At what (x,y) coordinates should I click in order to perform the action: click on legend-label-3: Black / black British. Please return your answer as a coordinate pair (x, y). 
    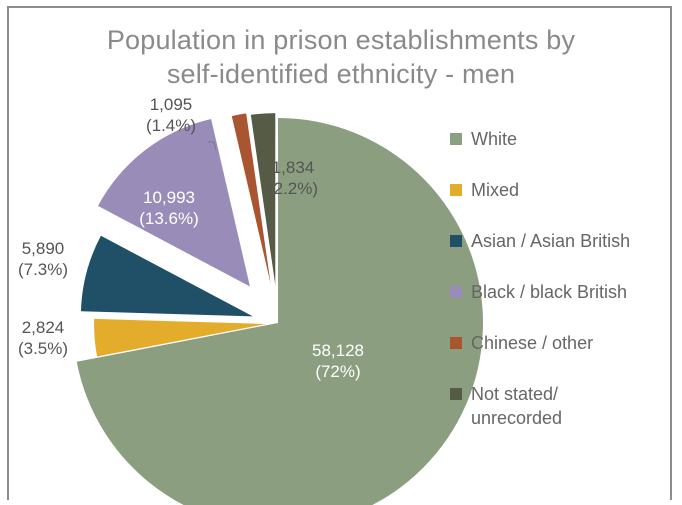
    Looking at the image, I should click on (549, 292).